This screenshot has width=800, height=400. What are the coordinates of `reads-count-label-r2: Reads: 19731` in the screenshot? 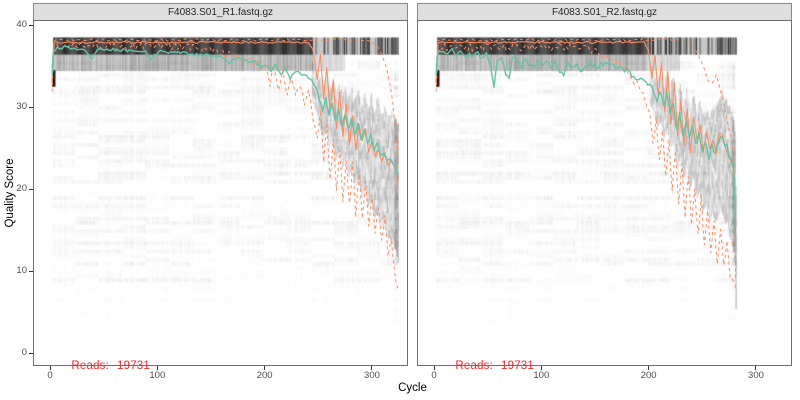 It's located at (484, 366).